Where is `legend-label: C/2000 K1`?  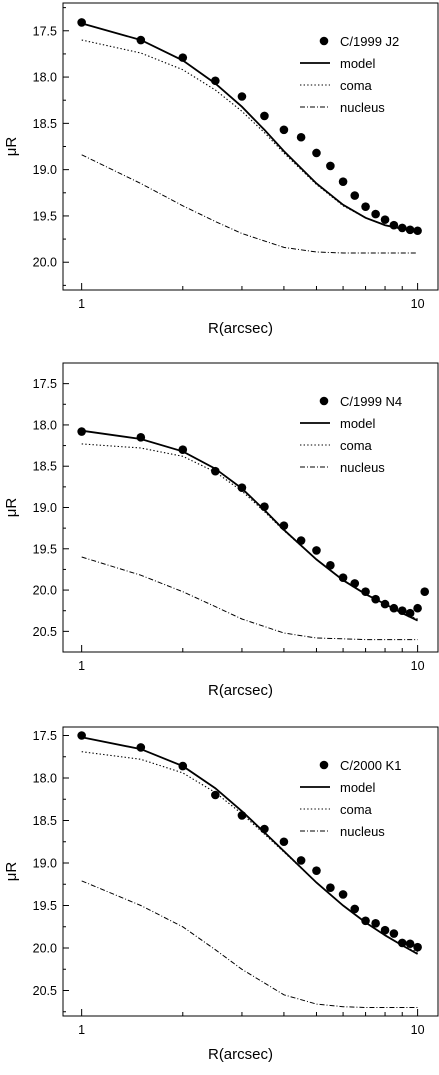
legend-label: C/2000 K1 is located at coordinates (370, 765).